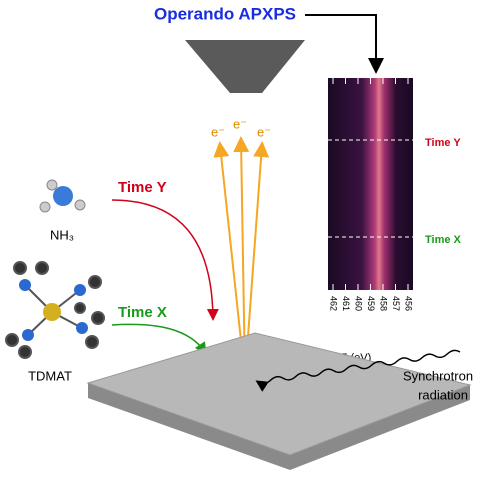 The image size is (500, 490). I want to click on title: Operando APXPS, so click(225, 13).